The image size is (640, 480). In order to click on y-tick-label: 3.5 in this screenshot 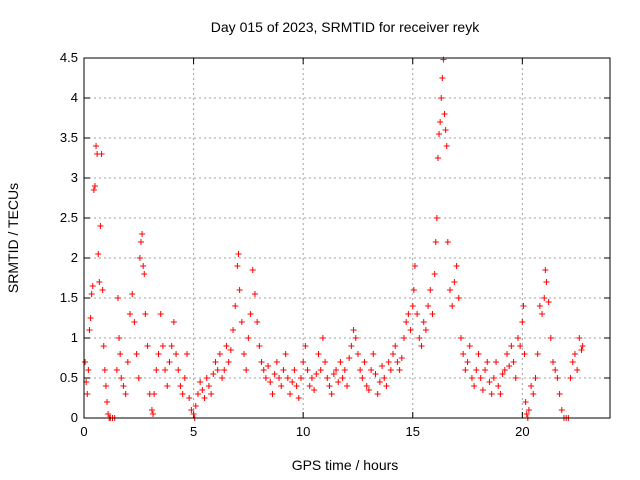, I will do `click(69, 137)`.